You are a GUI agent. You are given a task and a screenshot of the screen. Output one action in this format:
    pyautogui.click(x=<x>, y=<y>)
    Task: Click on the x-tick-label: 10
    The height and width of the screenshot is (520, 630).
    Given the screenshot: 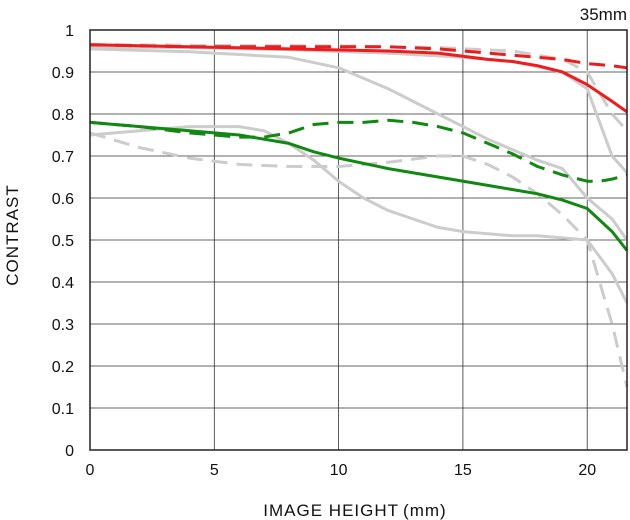 What is the action you would take?
    pyautogui.click(x=339, y=470)
    